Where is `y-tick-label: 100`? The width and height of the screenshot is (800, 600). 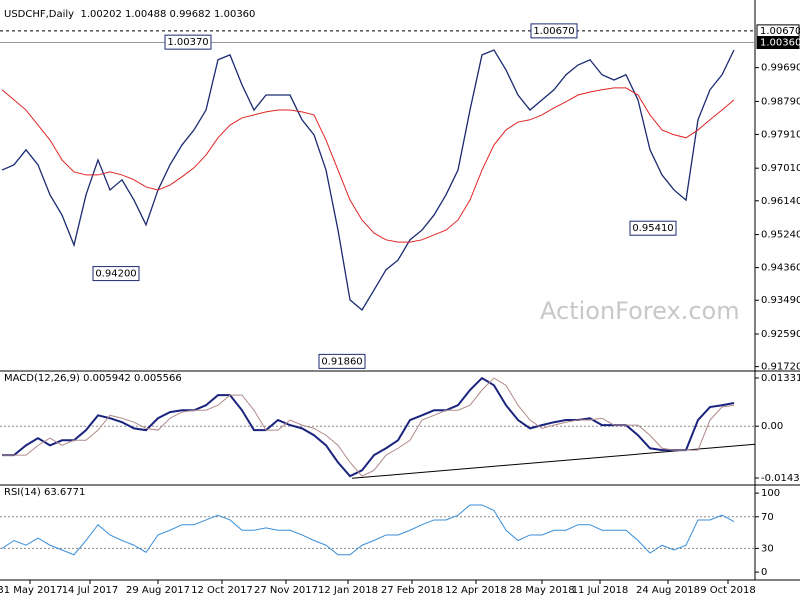 y-tick-label: 100 is located at coordinates (770, 493).